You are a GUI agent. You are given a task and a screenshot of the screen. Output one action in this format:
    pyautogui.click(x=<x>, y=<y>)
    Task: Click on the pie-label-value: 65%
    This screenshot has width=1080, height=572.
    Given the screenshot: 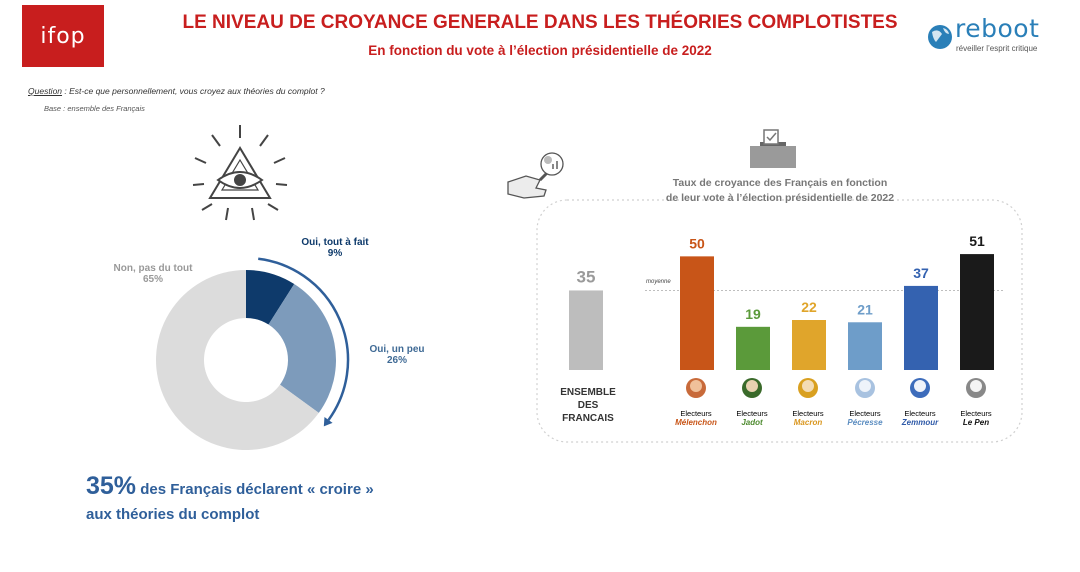 What is the action you would take?
    pyautogui.click(x=152, y=279)
    